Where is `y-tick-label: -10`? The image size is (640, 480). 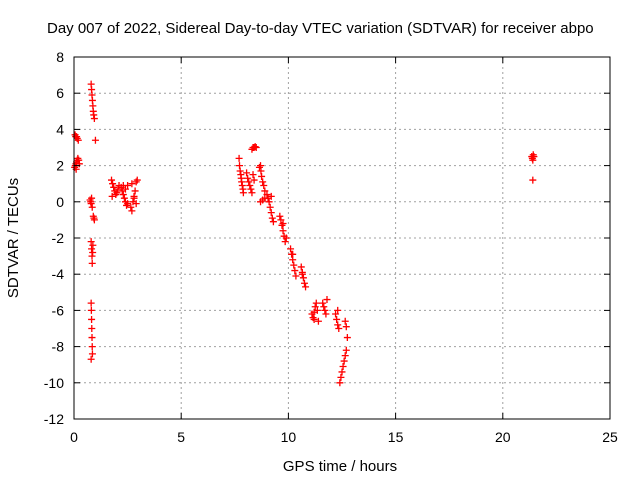 y-tick-label: -10 is located at coordinates (54, 383).